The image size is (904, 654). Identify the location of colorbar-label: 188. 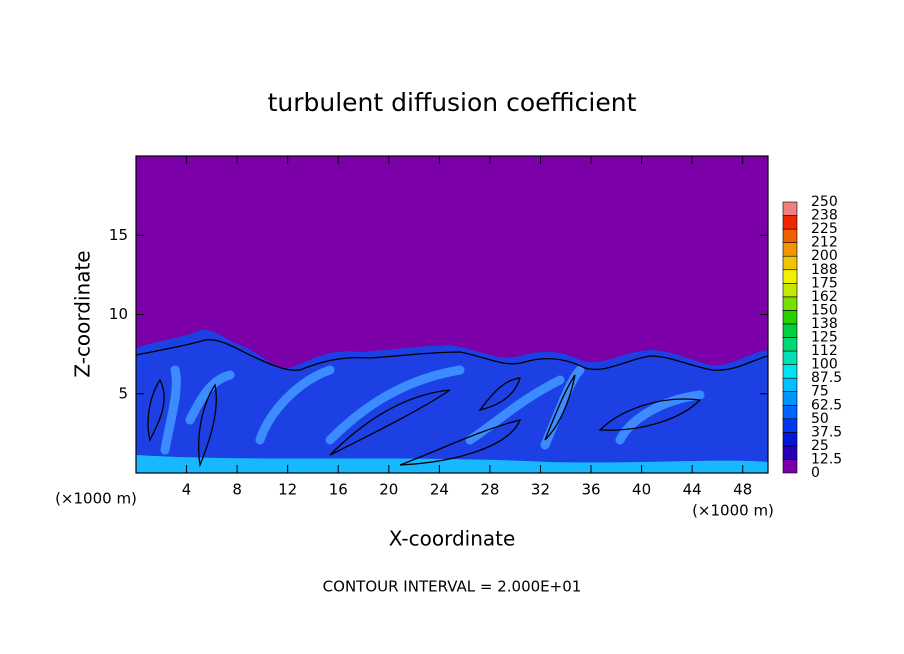
(824, 270).